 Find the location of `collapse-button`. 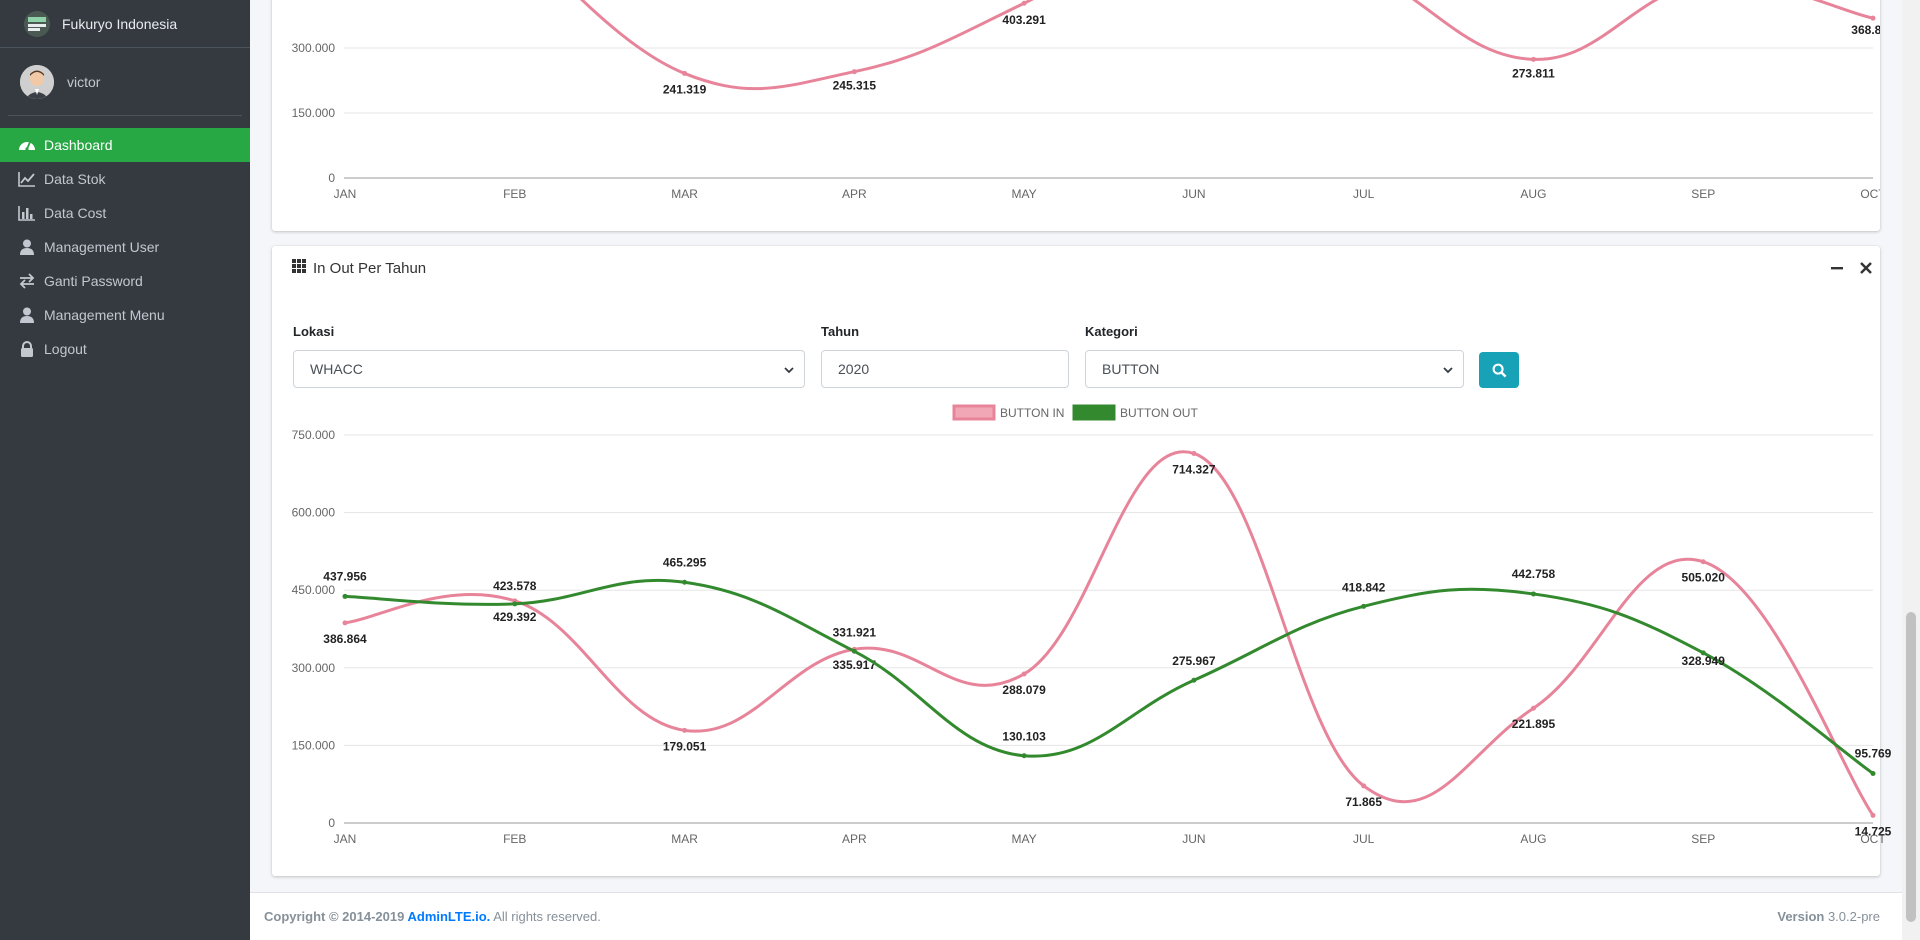

collapse-button is located at coordinates (1837, 268).